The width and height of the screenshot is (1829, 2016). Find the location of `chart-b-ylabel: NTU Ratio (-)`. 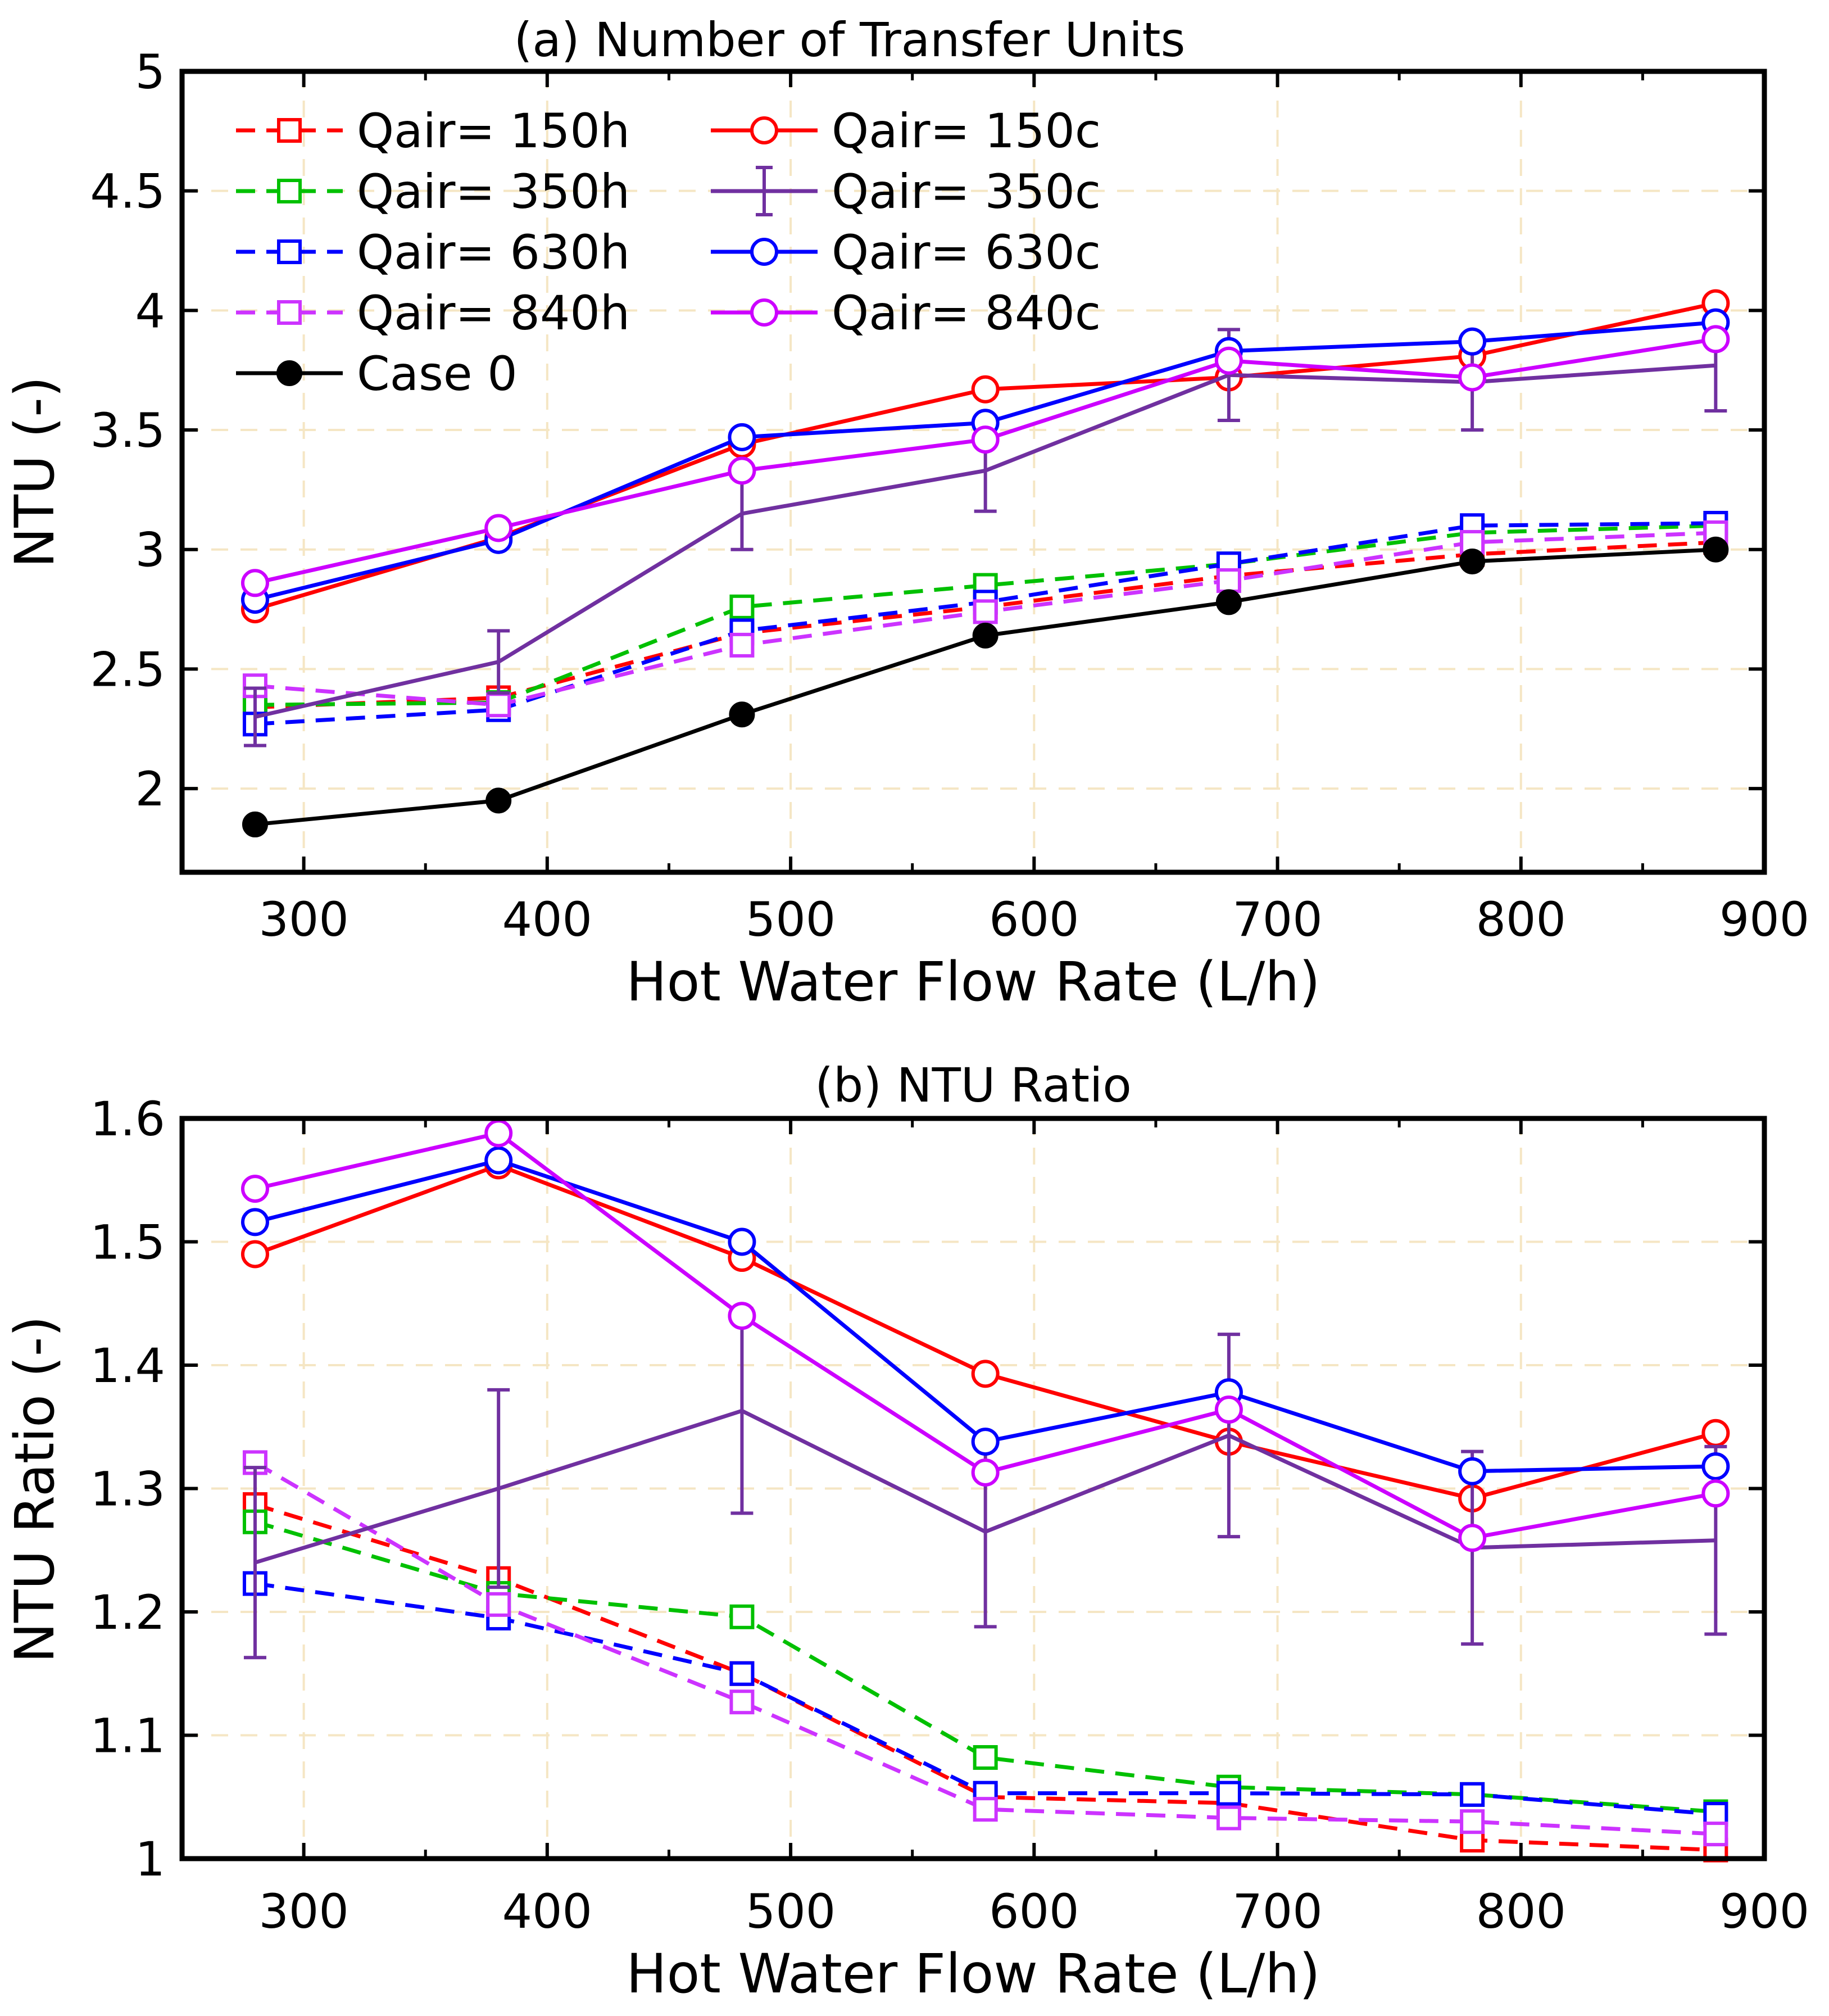

chart-b-ylabel: NTU Ratio (-) is located at coordinates (34, 1489).